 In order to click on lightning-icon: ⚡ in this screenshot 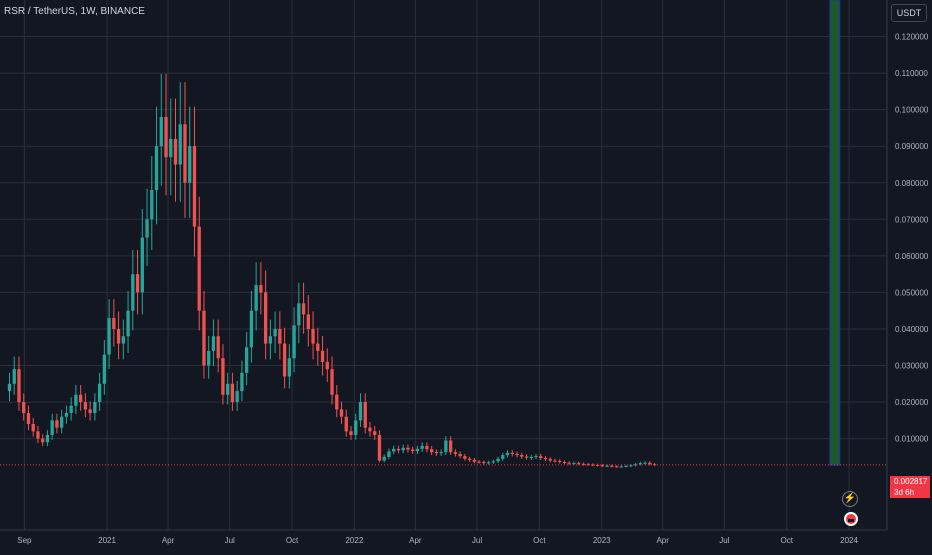, I will do `click(850, 499)`.